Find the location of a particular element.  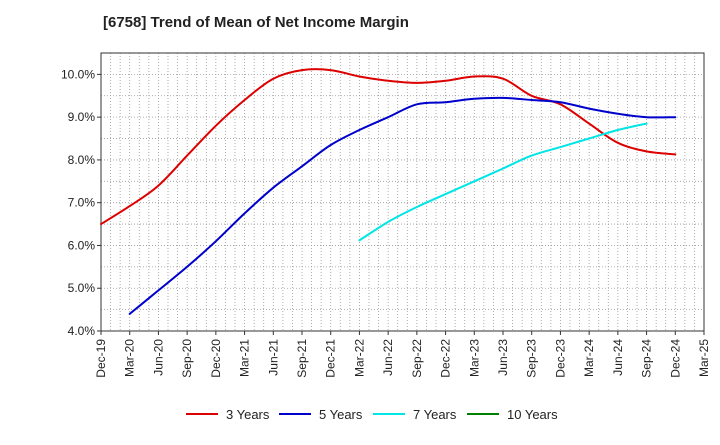

x-tick-label: Jun-23 is located at coordinates (503, 357).